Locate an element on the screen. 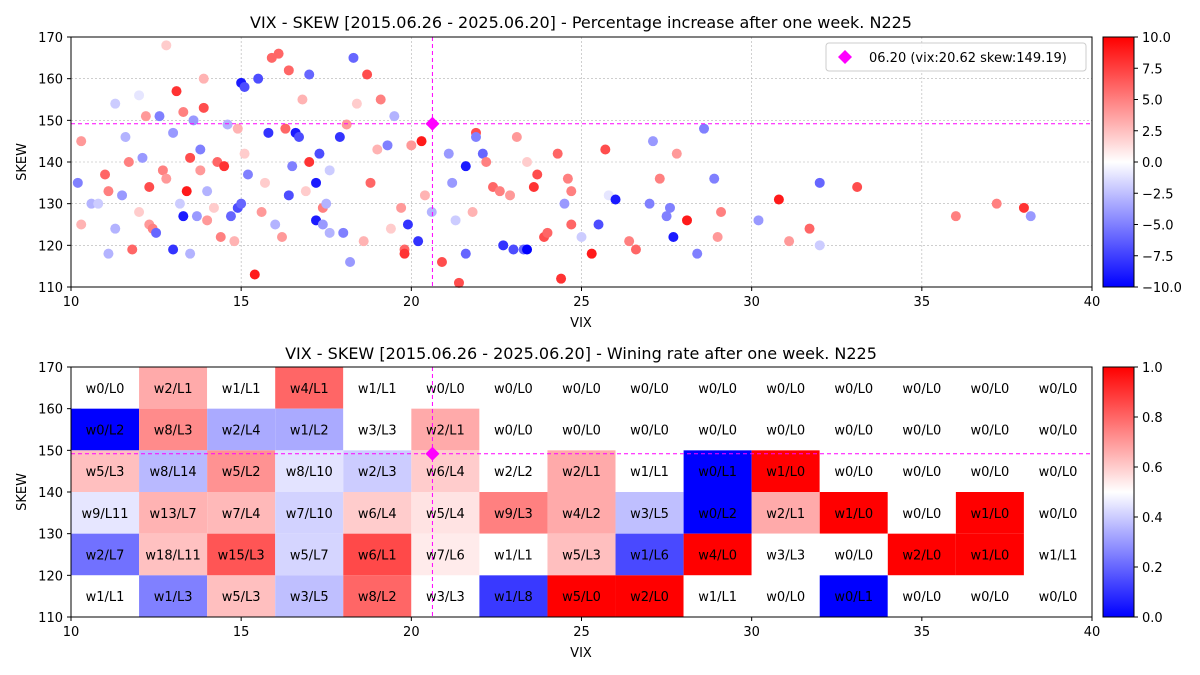  legend-label: 06.20 (vix:20.62 skew:149.19) is located at coordinates (968, 58).